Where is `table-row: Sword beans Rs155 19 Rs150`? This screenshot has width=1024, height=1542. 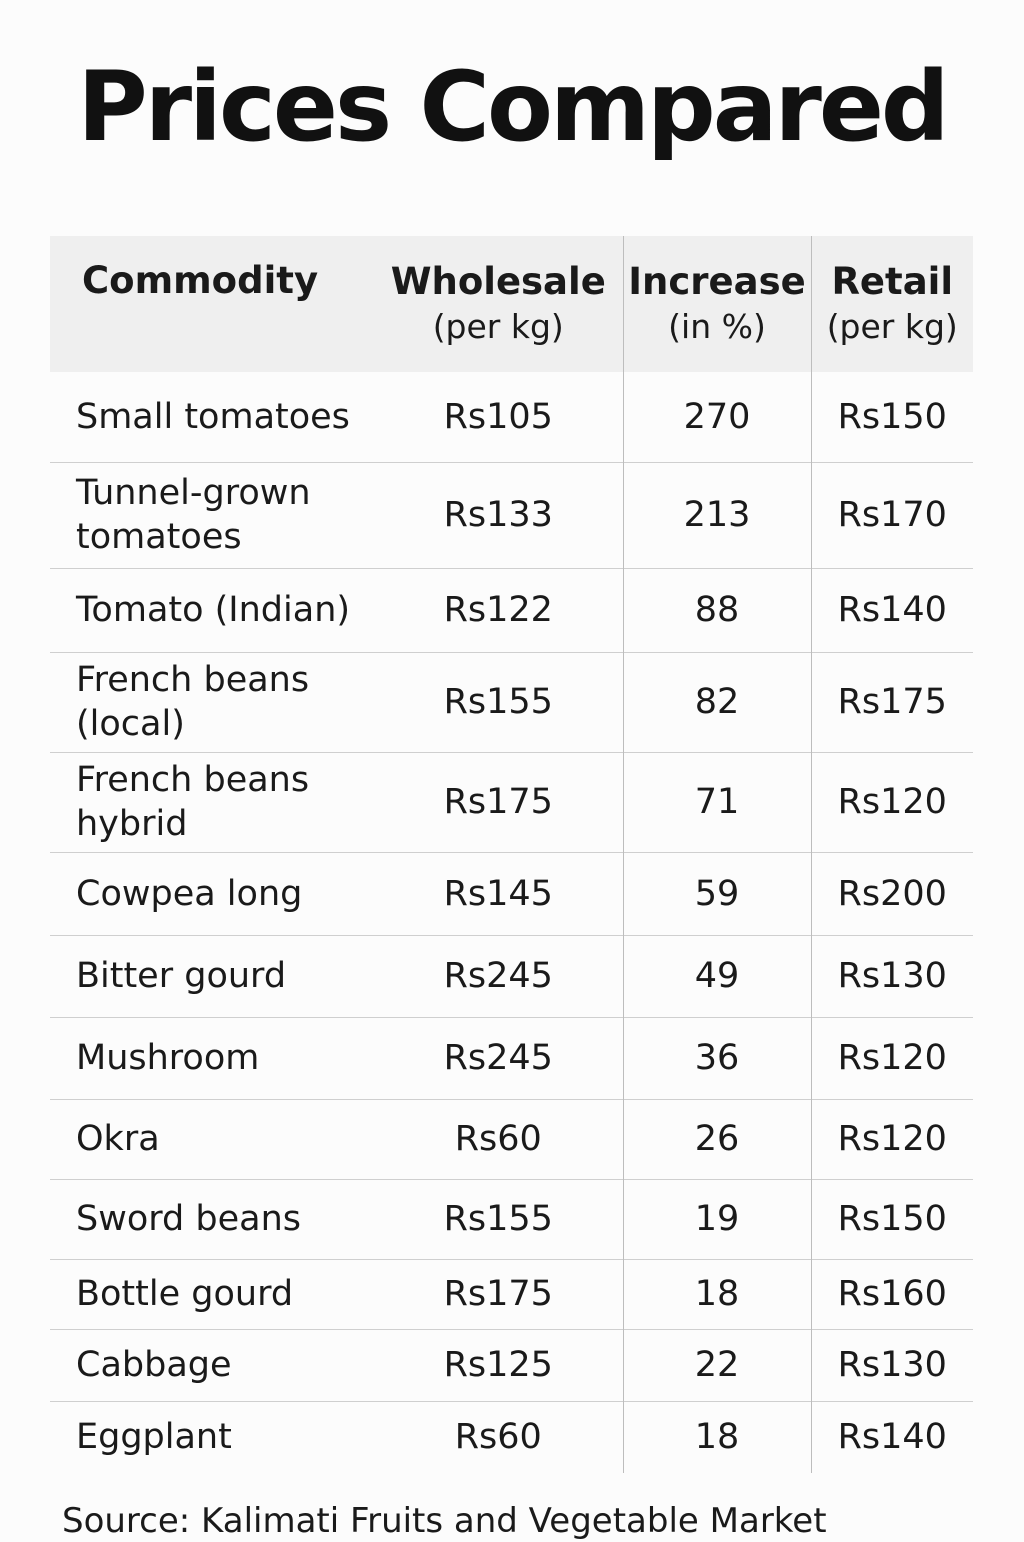
table-row: Sword beans Rs155 19 Rs150 is located at coordinates (511, 1218).